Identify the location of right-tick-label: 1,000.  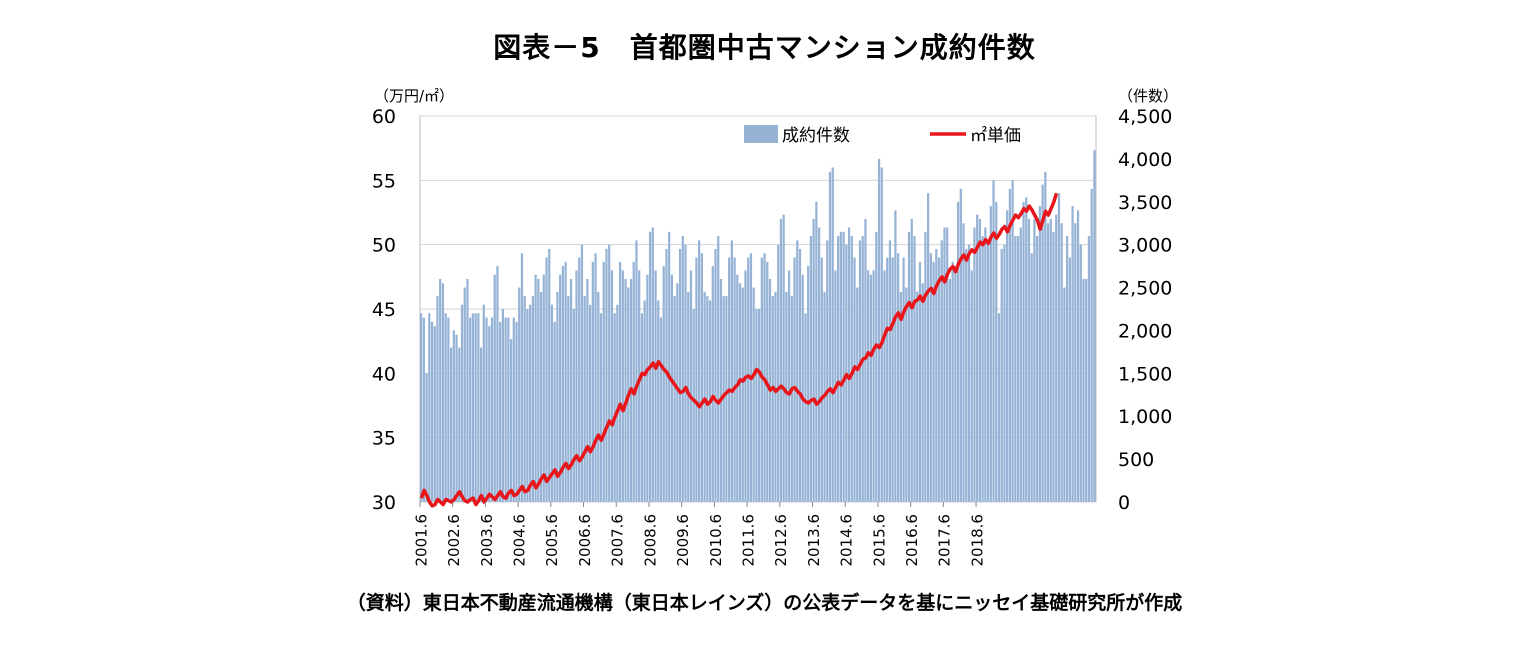
(1145, 417).